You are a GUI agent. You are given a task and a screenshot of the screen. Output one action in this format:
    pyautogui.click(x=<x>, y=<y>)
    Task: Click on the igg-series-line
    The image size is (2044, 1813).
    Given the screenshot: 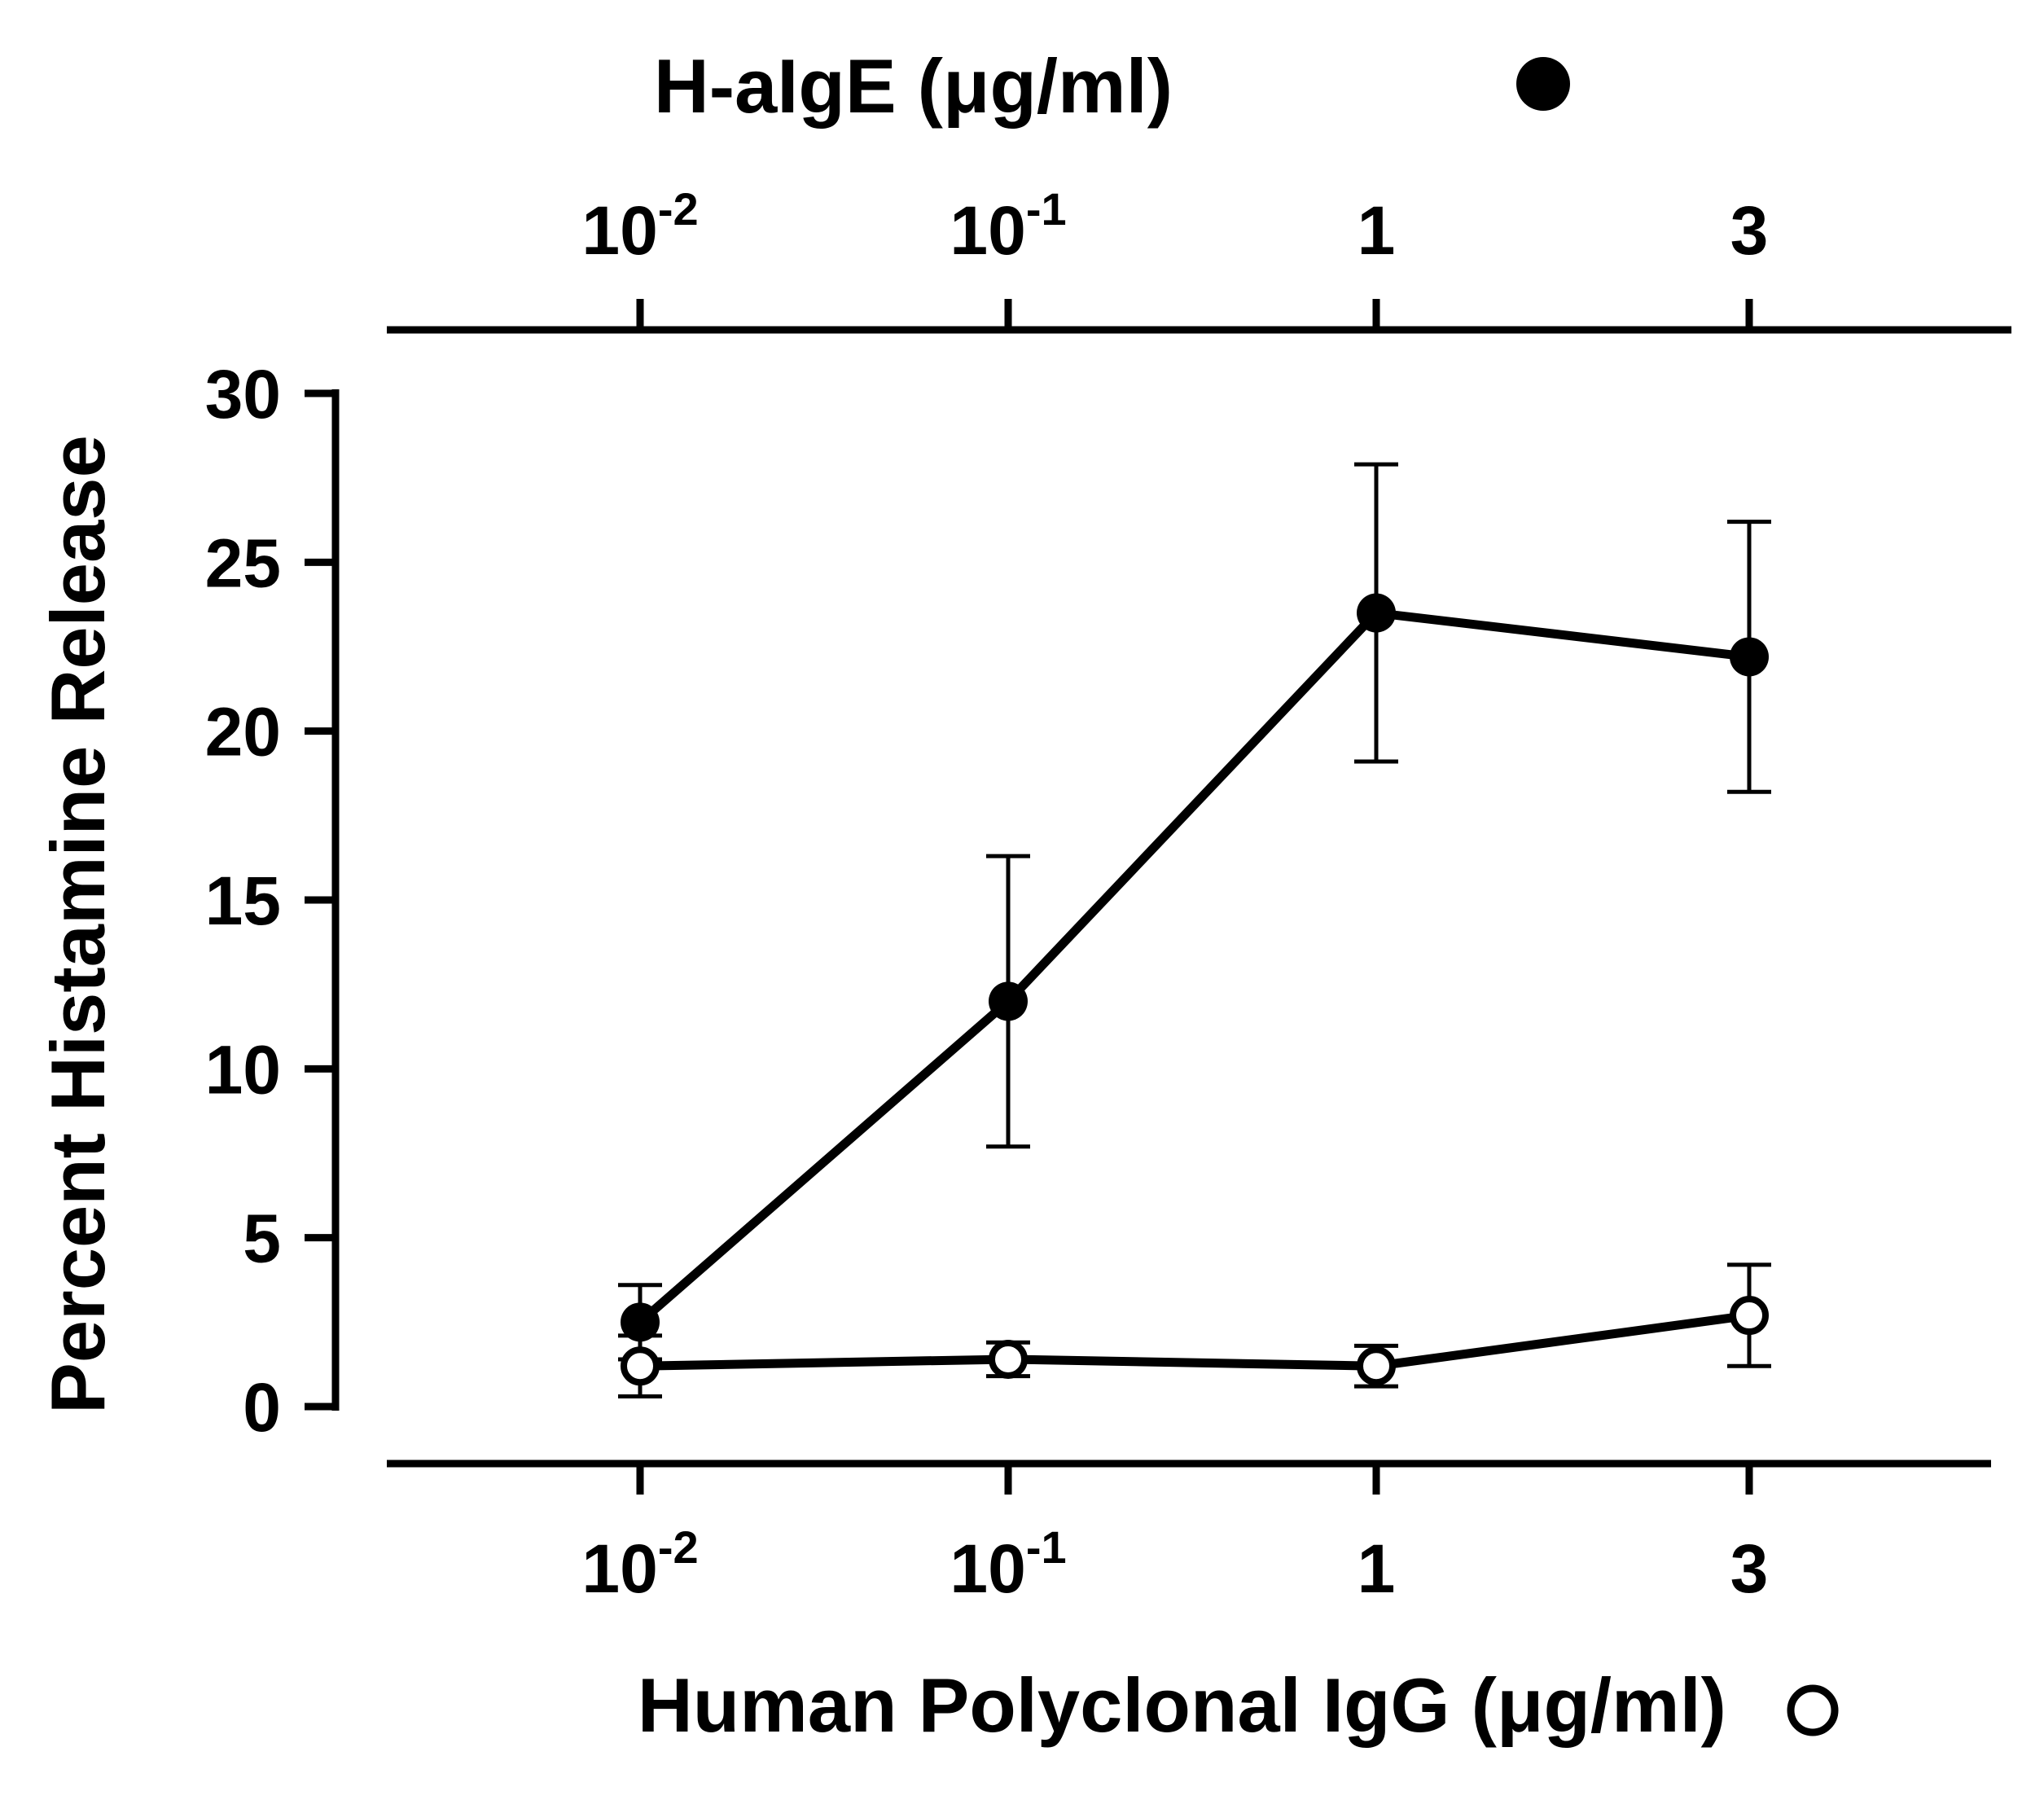 What is the action you would take?
    pyautogui.click(x=1194, y=1340)
    